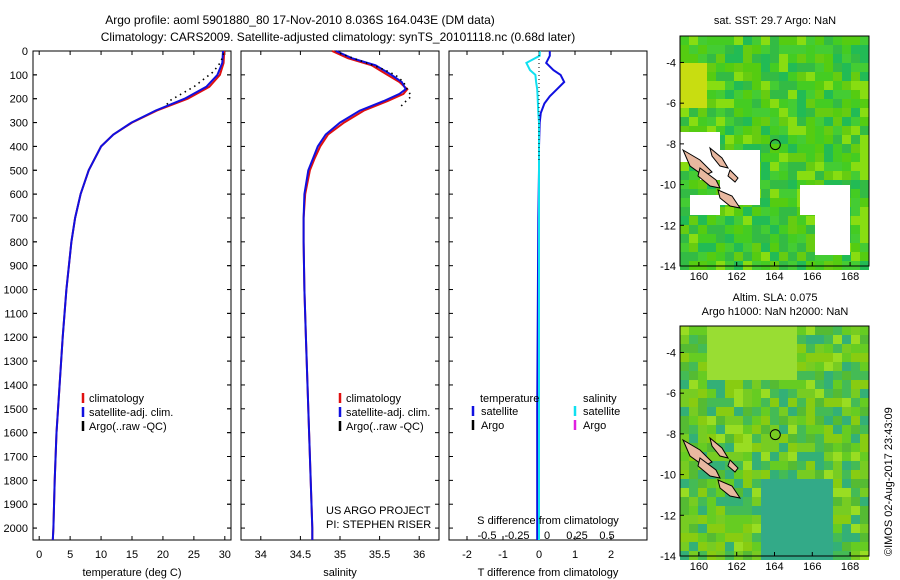 The width and height of the screenshot is (900, 580). I want to click on x-tick-label: 30, so click(225, 555).